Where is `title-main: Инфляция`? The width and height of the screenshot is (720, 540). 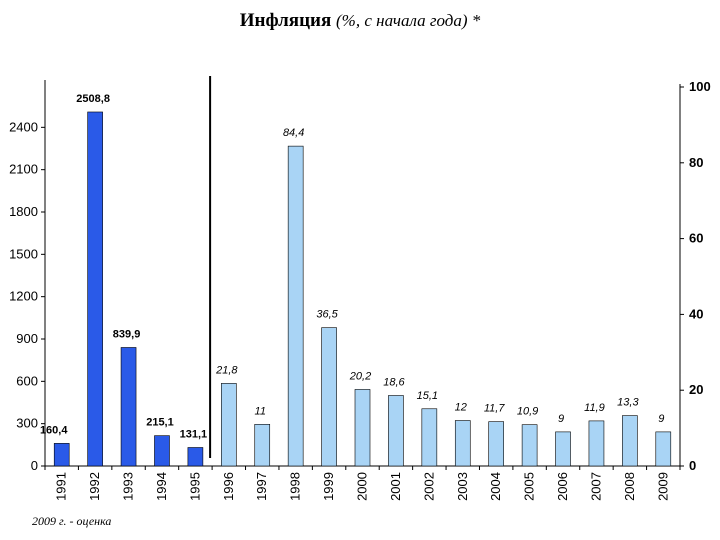 title-main: Инфляция is located at coordinates (285, 20).